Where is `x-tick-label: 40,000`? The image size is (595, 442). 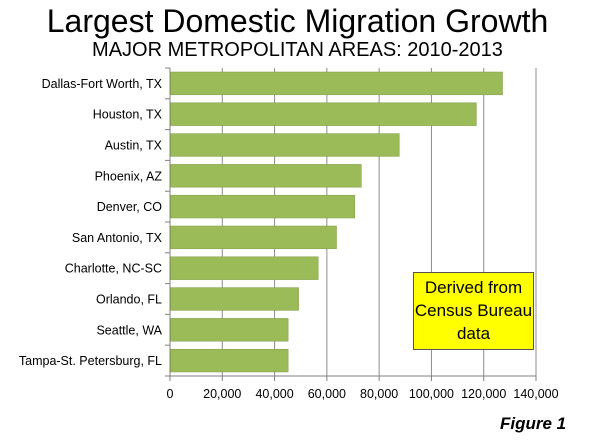 x-tick-label: 40,000 is located at coordinates (274, 394).